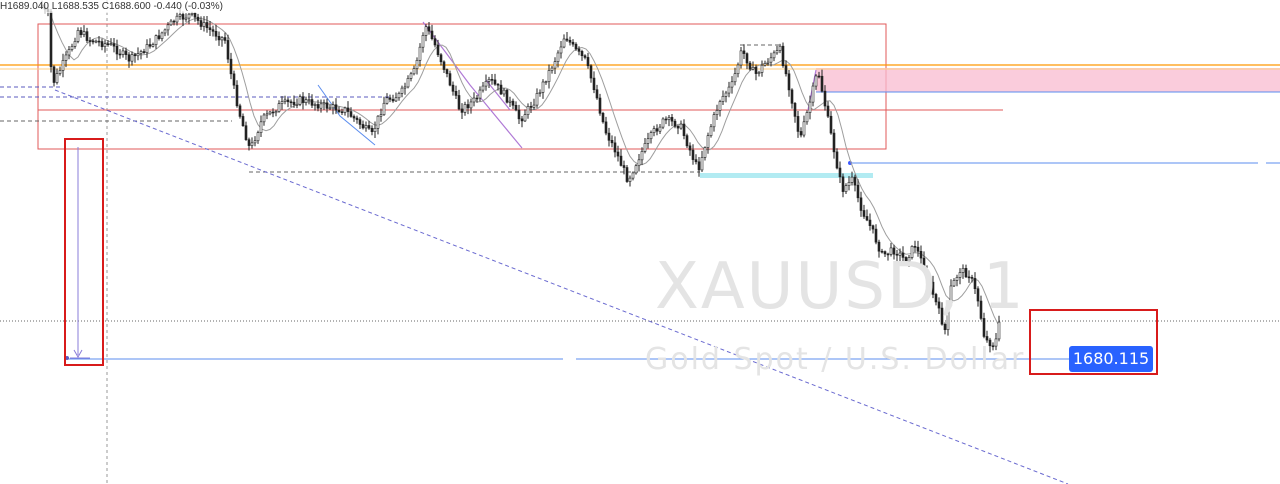  I want to click on annotation-box-right, so click(1093, 342).